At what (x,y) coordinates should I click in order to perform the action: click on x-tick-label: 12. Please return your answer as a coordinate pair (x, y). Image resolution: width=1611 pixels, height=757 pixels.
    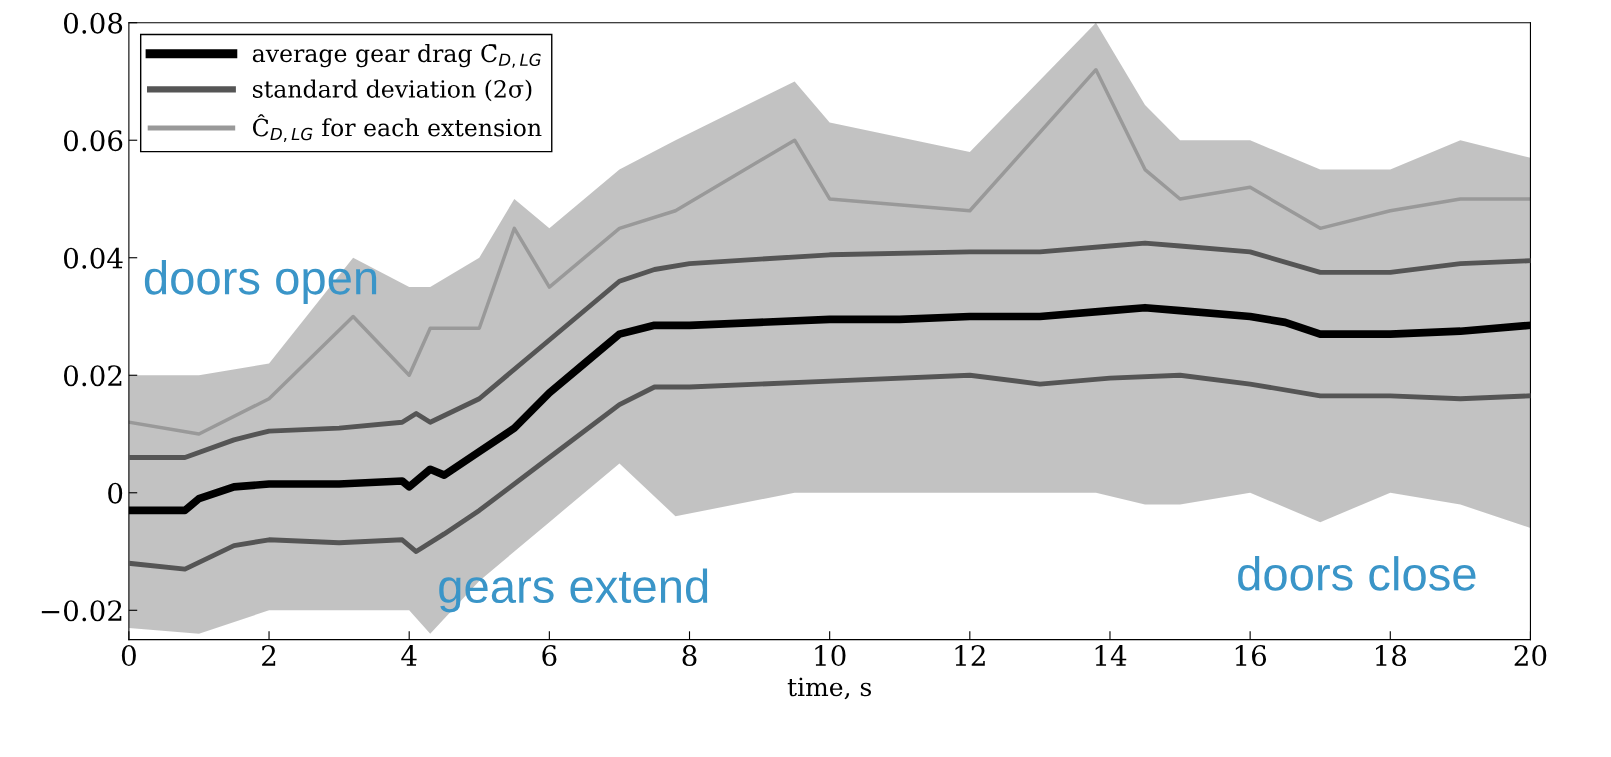
    Looking at the image, I should click on (970, 655).